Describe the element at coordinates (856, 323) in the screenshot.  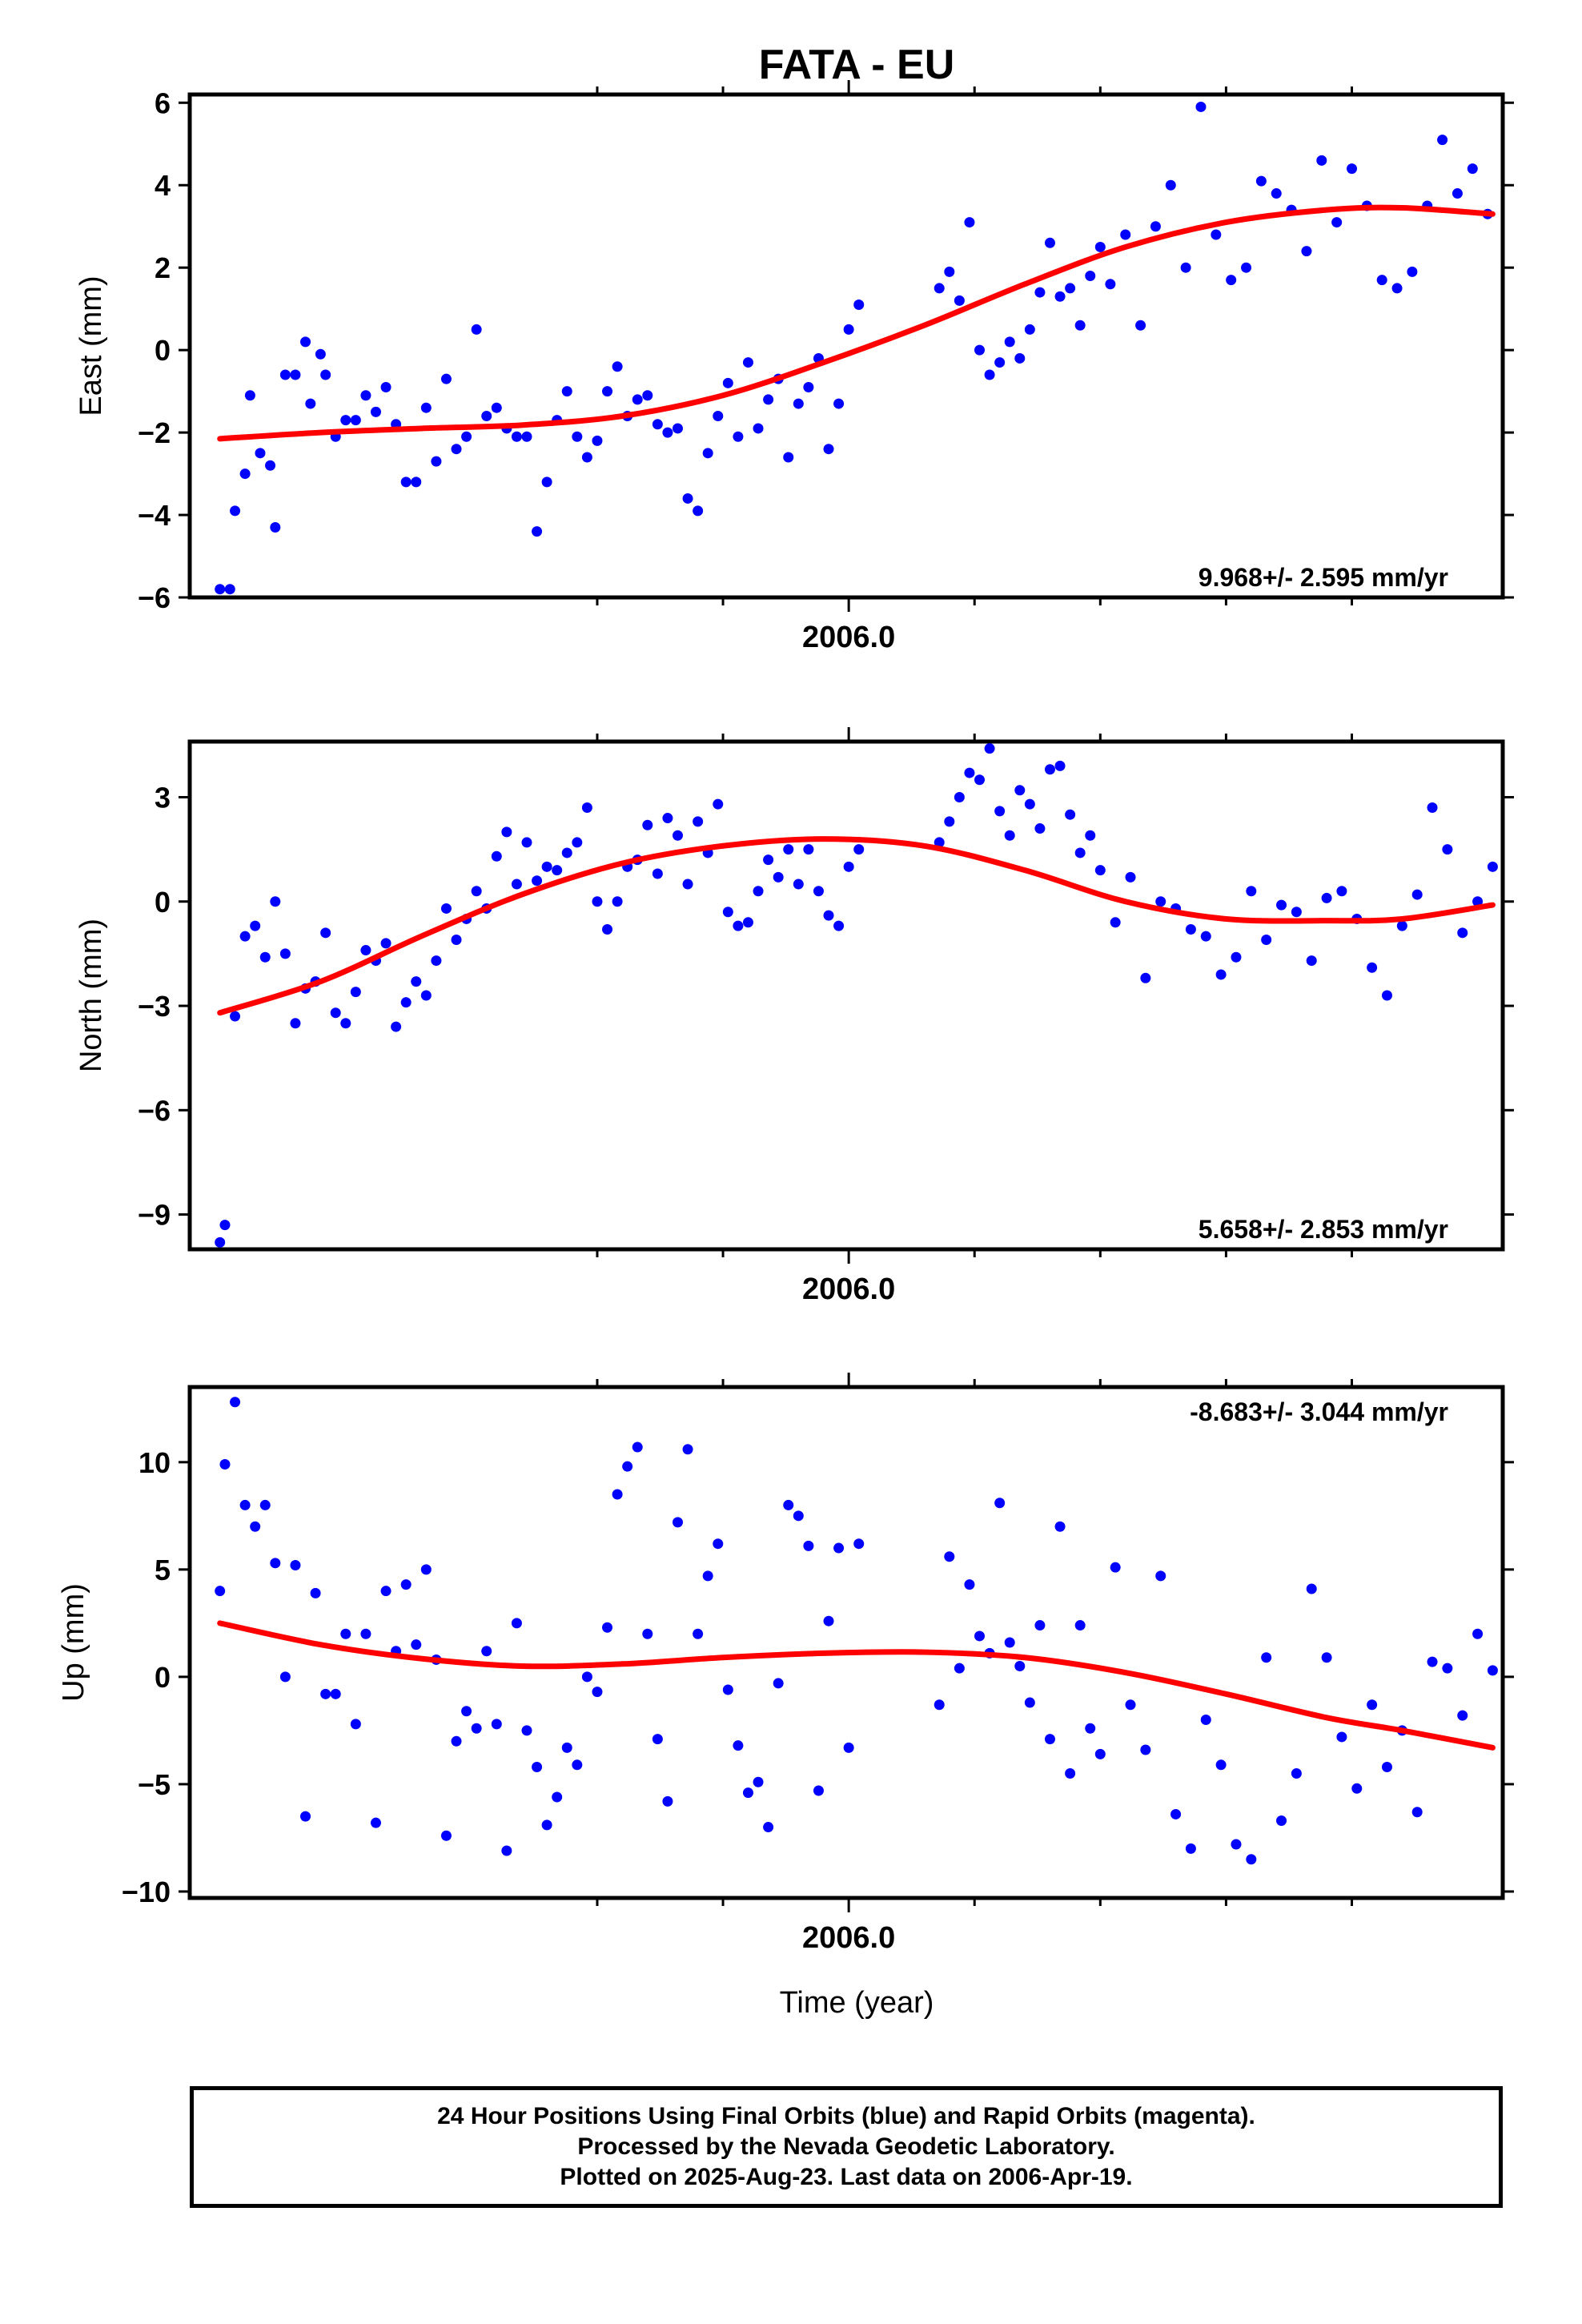
I see `east-fit-line` at that location.